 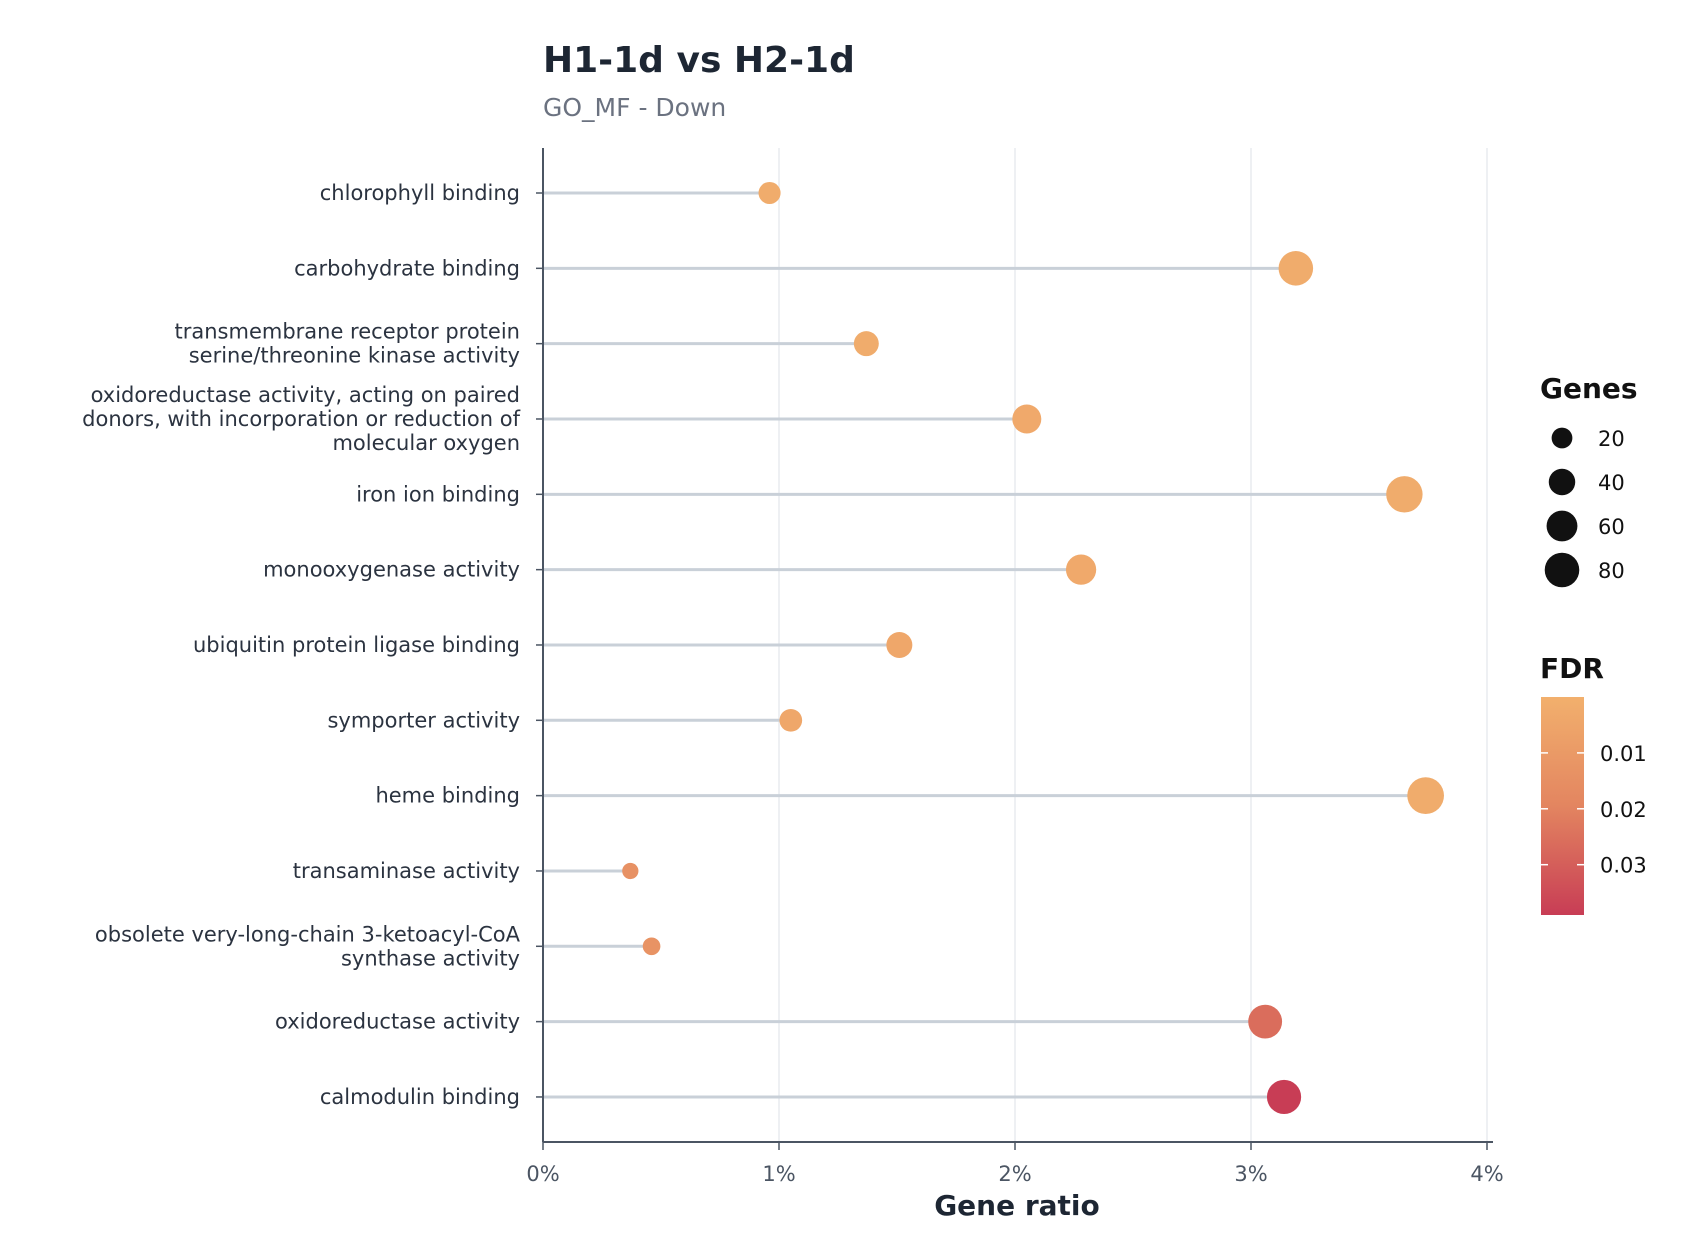 I want to click on x-tick-label: 0%, so click(x=542, y=1174).